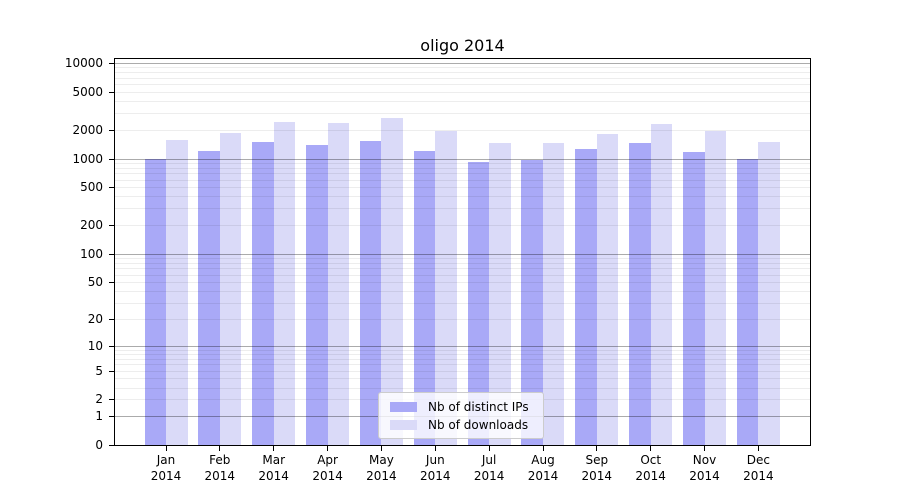 This screenshot has width=900, height=500. I want to click on legend-label-downloads: Nb of downloads, so click(478, 424).